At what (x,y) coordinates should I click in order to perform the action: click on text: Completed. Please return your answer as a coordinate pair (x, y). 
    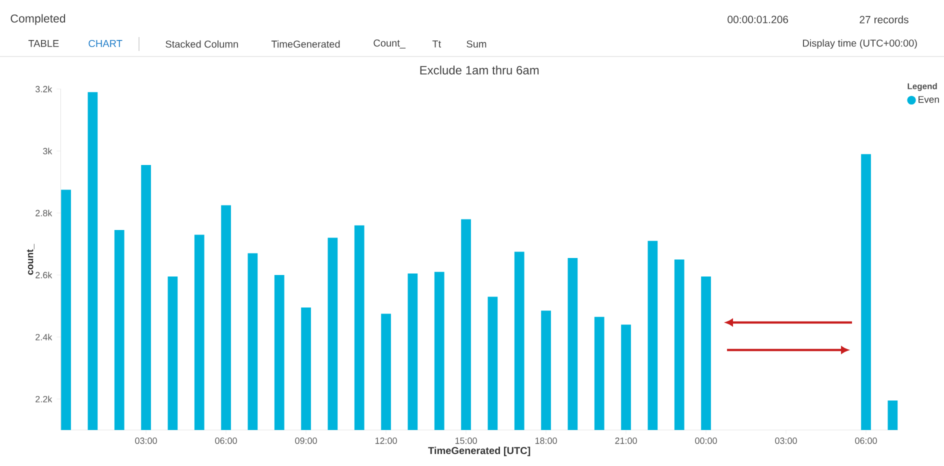
    Looking at the image, I should click on (38, 19).